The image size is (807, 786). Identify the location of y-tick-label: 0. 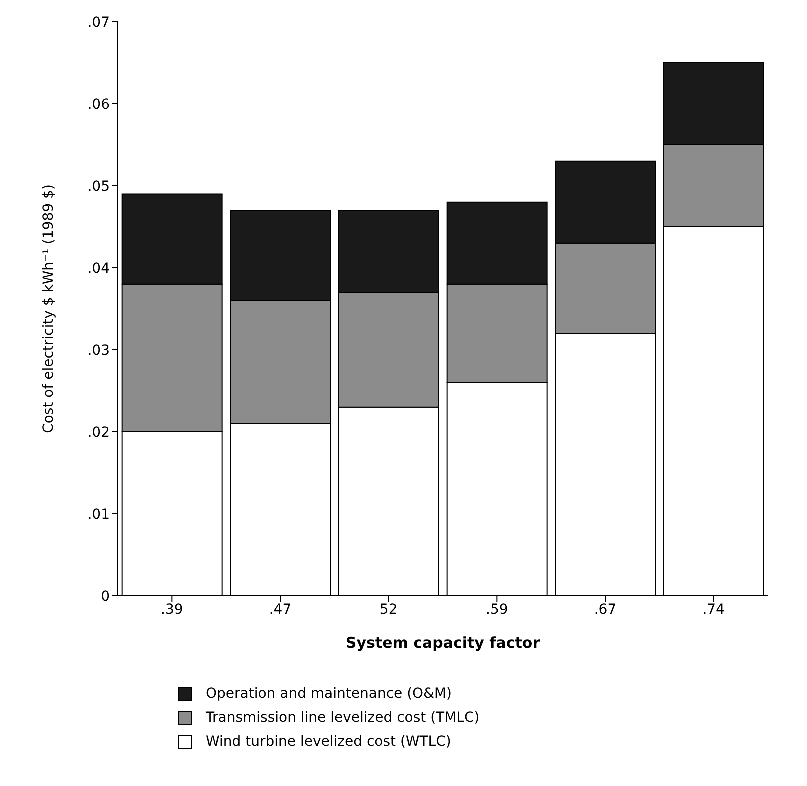
(105, 596).